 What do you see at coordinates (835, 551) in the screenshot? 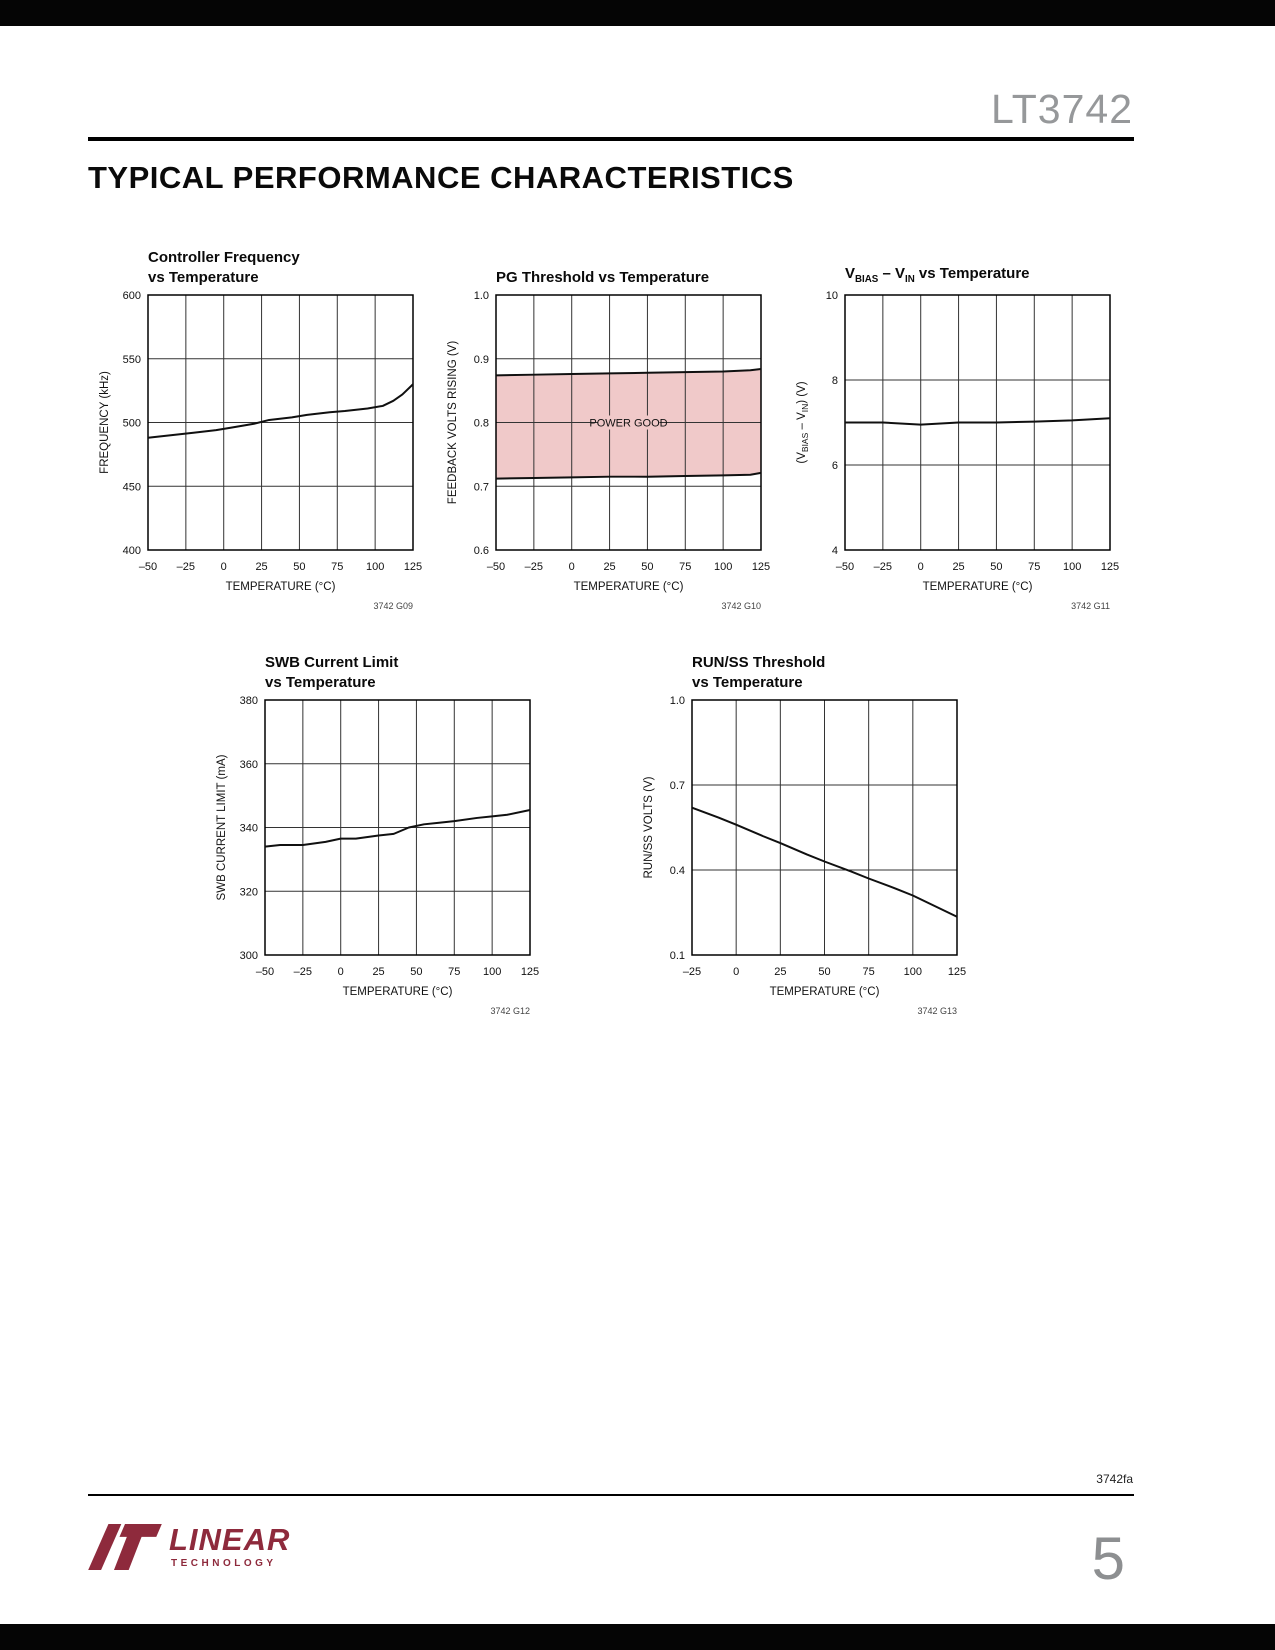
I see `svg-text: 4` at bounding box center [835, 551].